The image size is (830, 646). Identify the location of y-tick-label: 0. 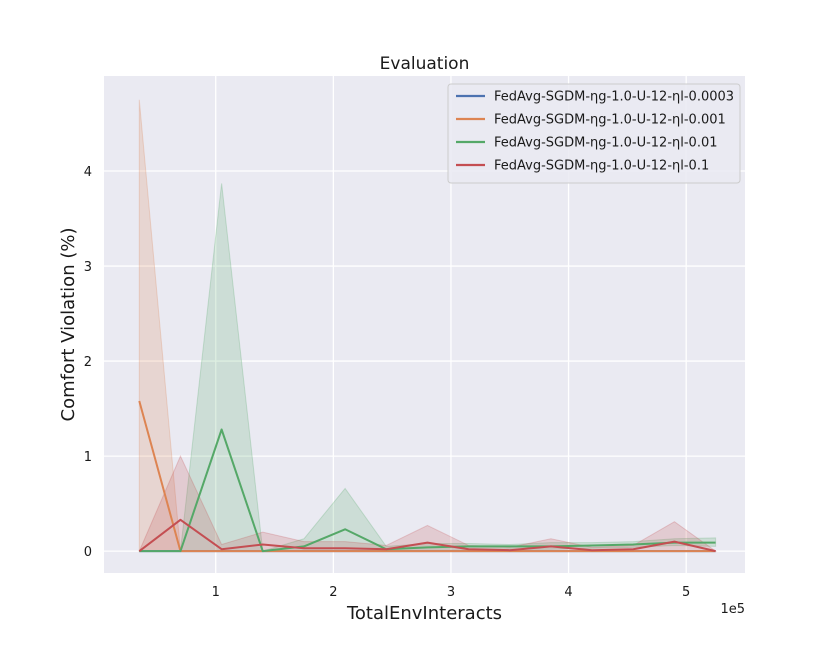
(88, 552).